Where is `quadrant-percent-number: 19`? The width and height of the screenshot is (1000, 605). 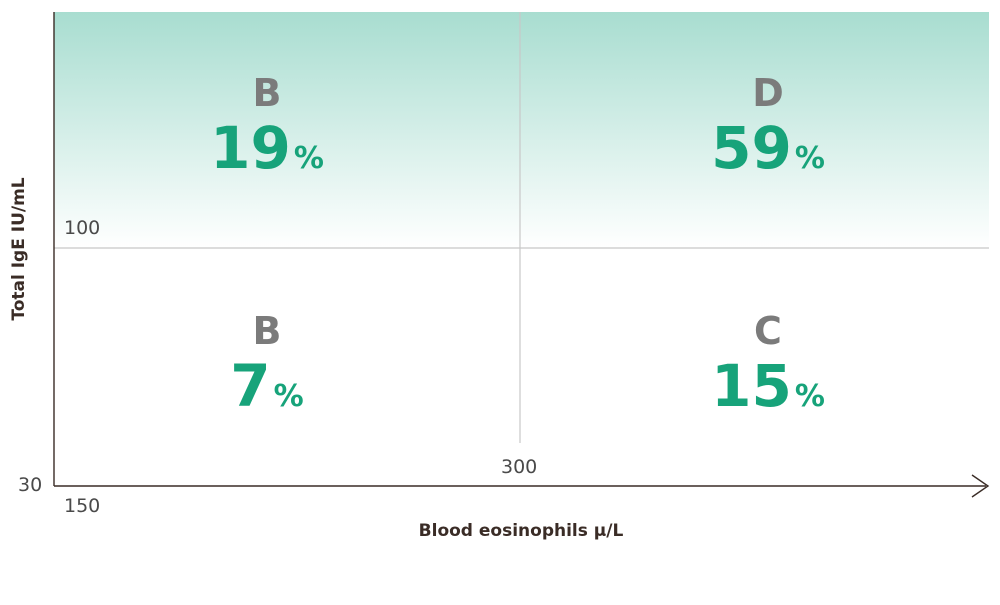 quadrant-percent-number: 19 is located at coordinates (250, 148).